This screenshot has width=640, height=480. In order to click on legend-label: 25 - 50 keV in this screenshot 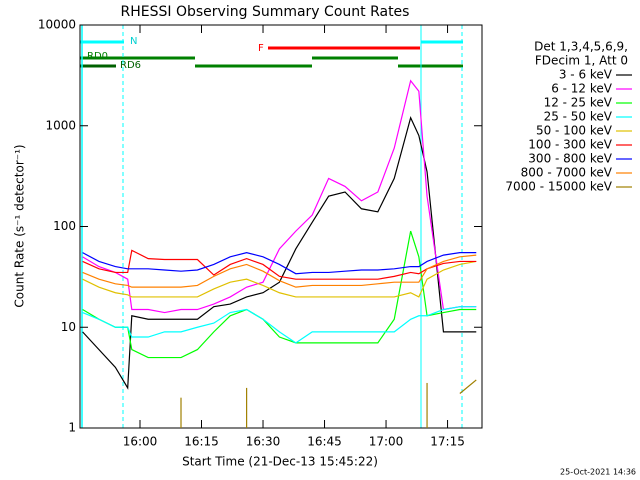, I will do `click(578, 117)`.